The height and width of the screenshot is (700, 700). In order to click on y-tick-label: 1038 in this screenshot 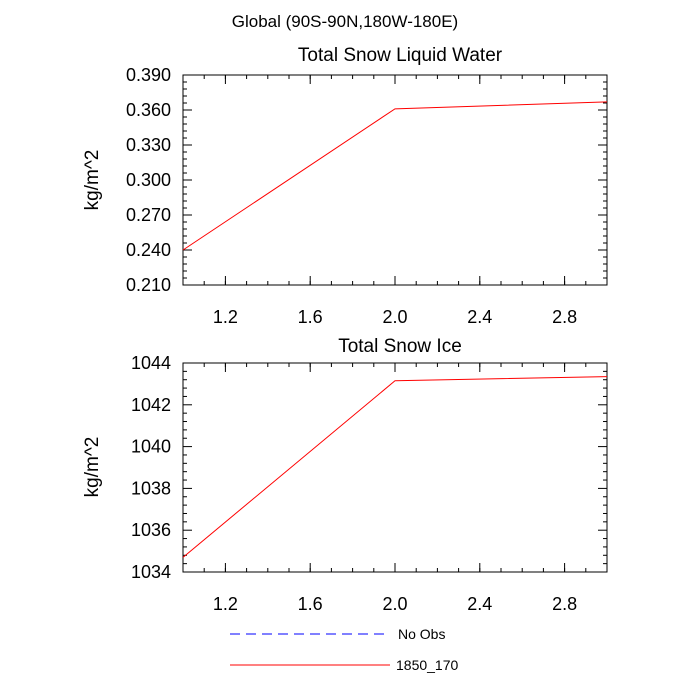, I will do `click(151, 488)`.